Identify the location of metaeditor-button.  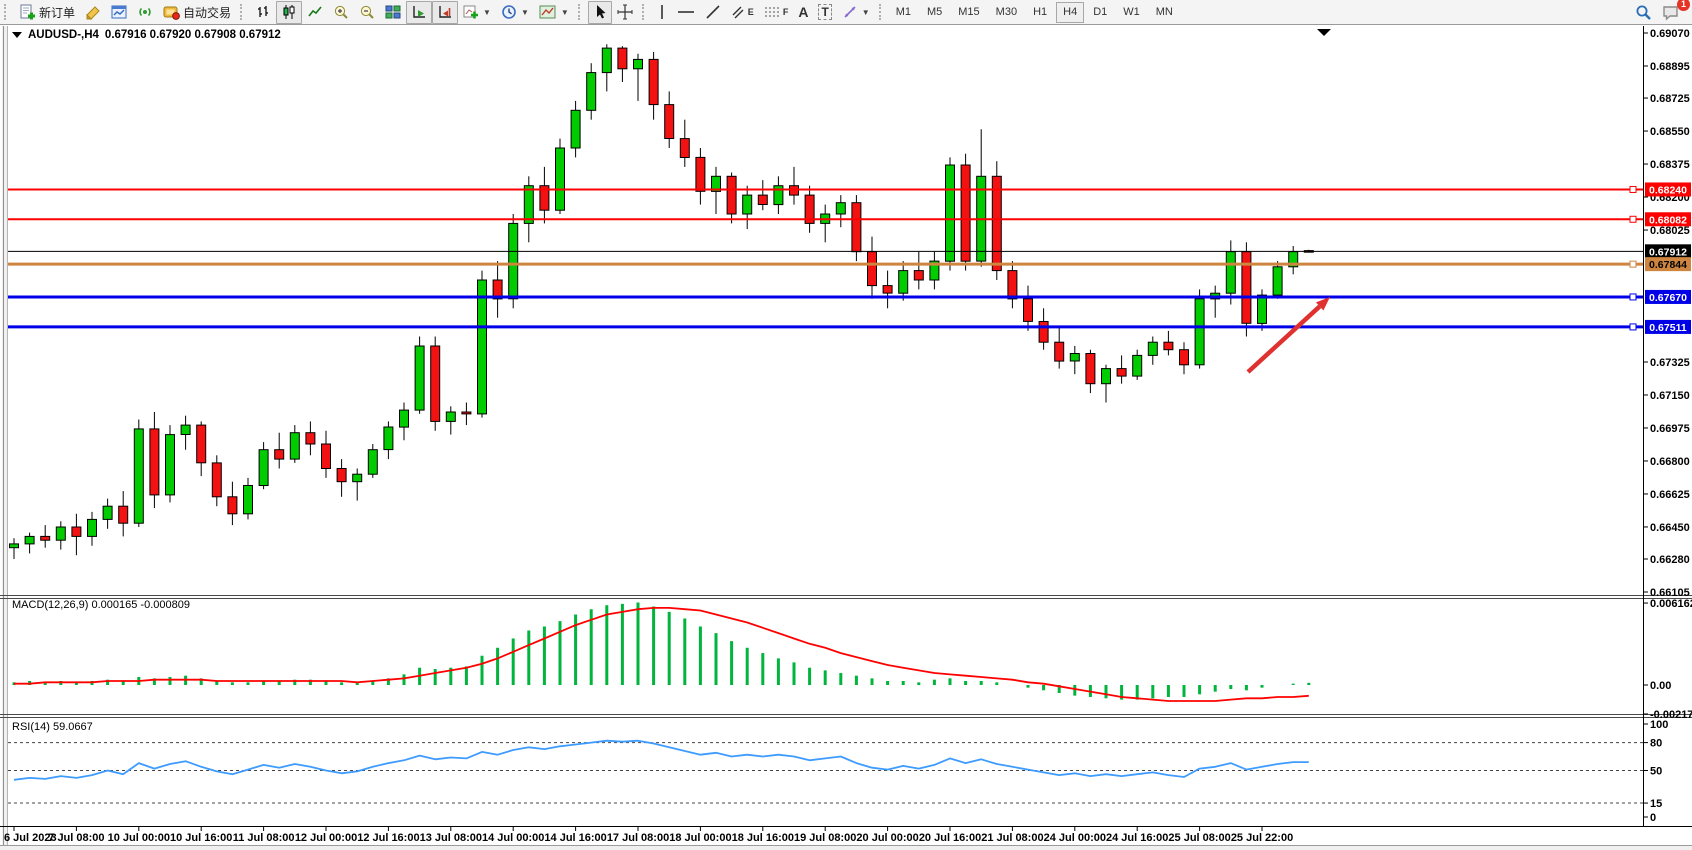
(93, 12).